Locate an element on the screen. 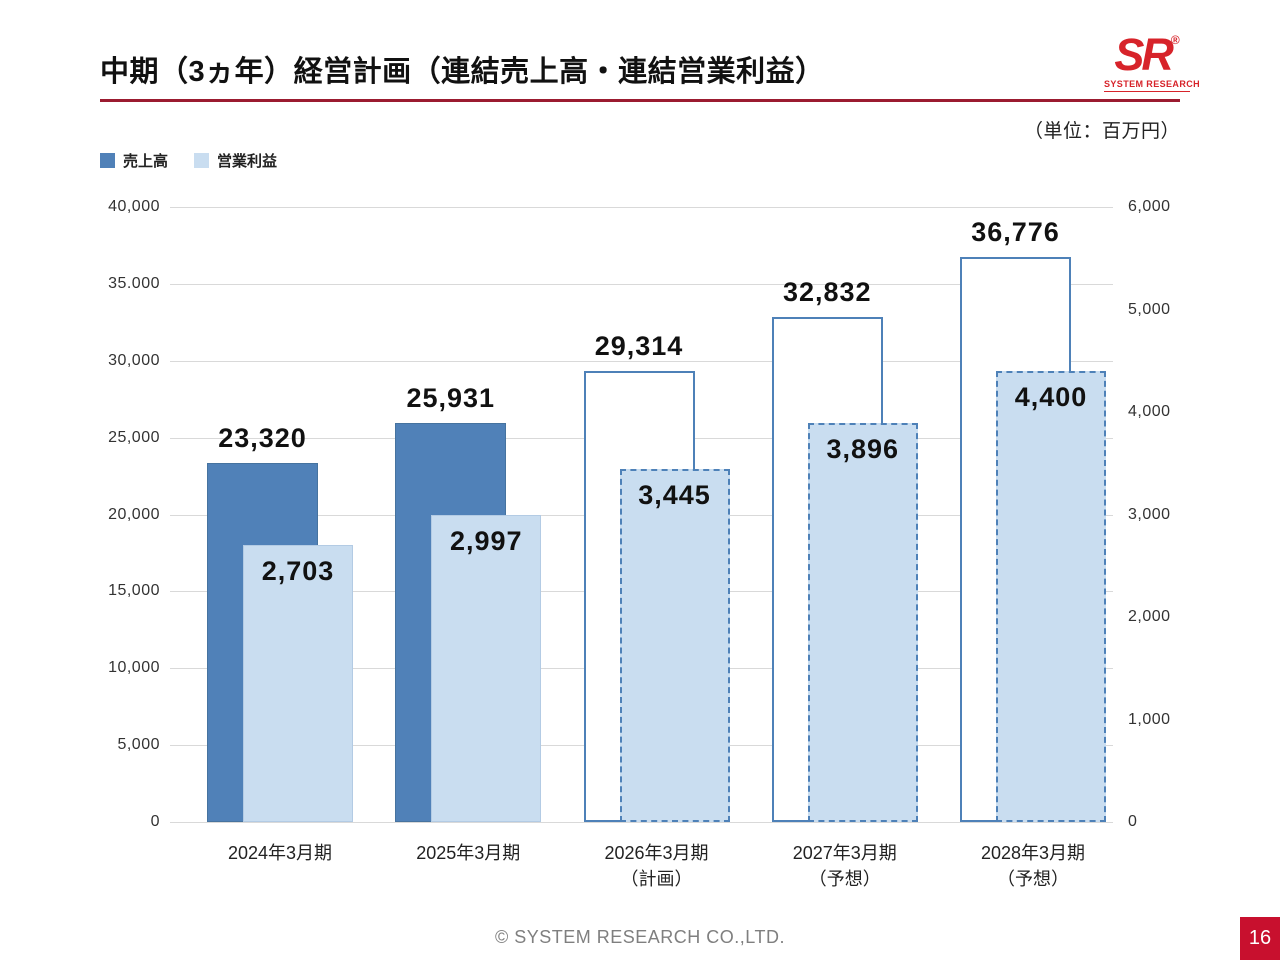 The image size is (1280, 960). registered-mark-icon: ® is located at coordinates (1175, 40).